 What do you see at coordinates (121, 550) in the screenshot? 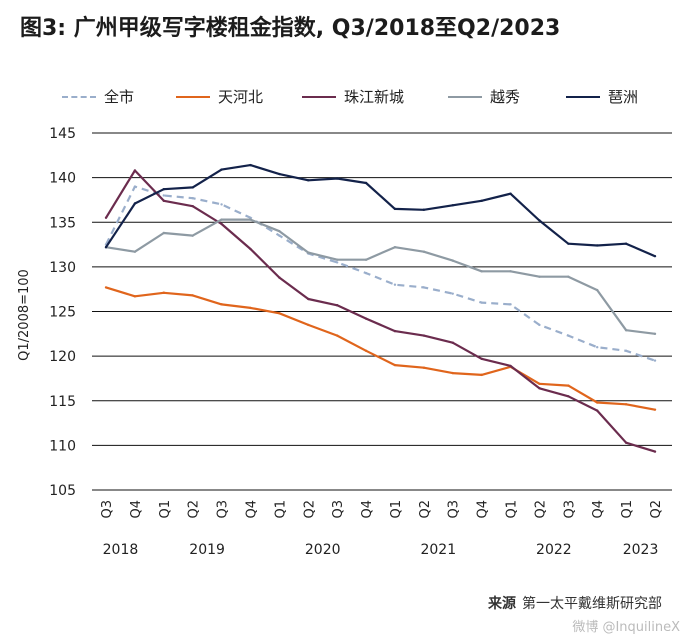
I see `year-label: 2018` at bounding box center [121, 550].